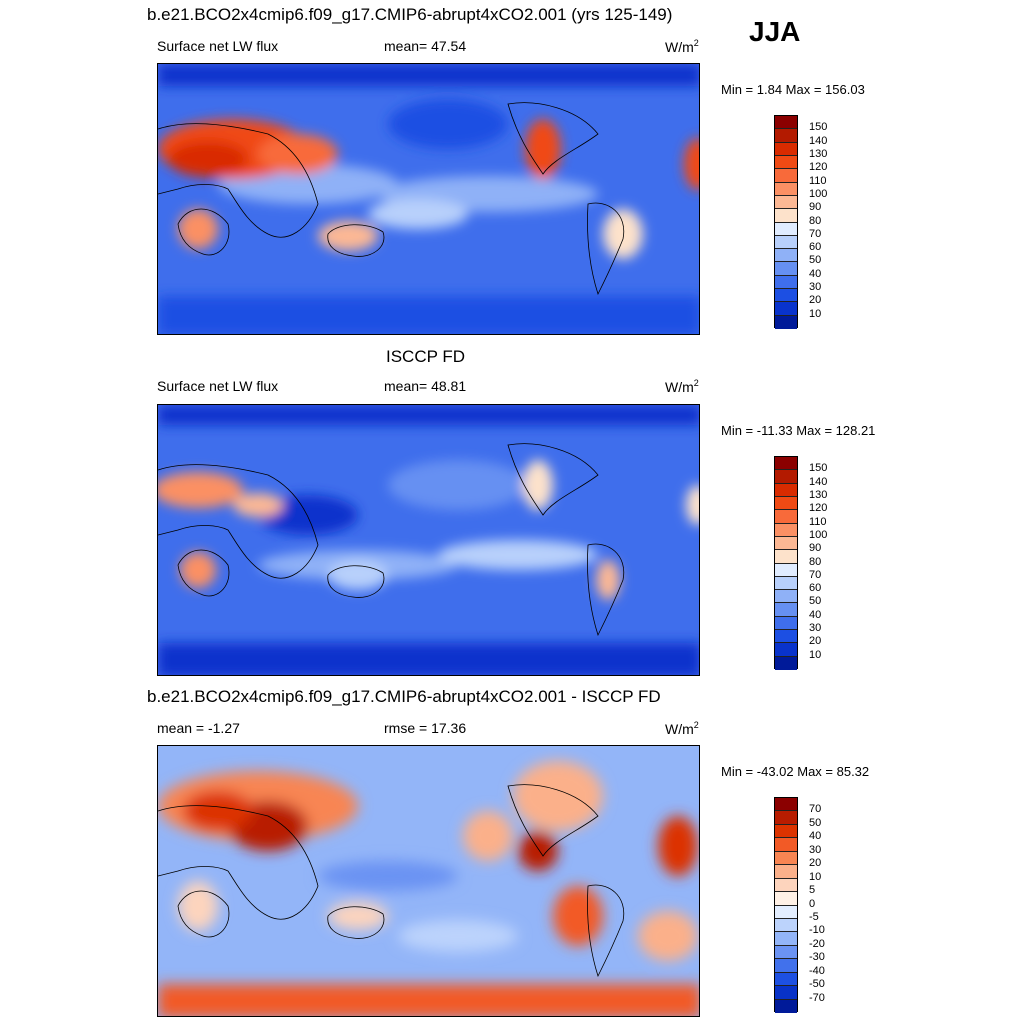 The height and width of the screenshot is (1024, 1024). I want to click on panel3-mean-label: mean = -1.27, so click(198, 728).